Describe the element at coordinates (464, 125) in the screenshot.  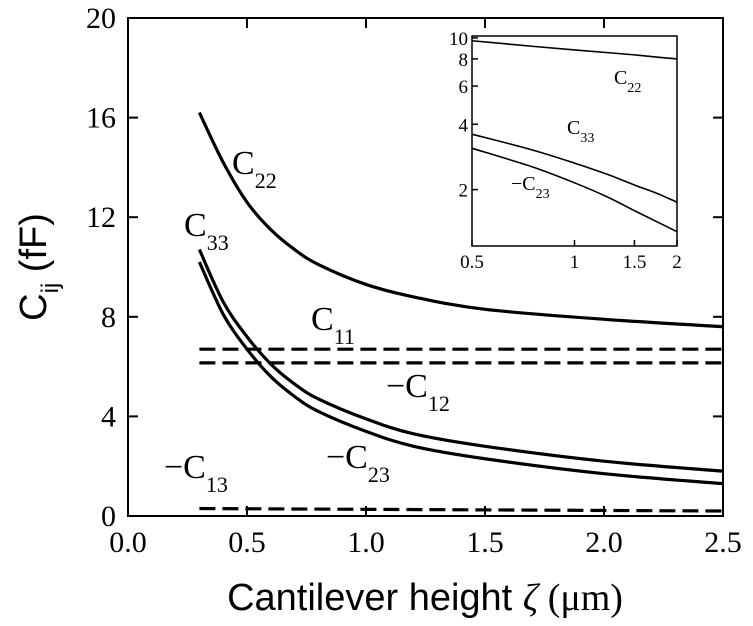
I see `inset-y-tick-label: 4` at that location.